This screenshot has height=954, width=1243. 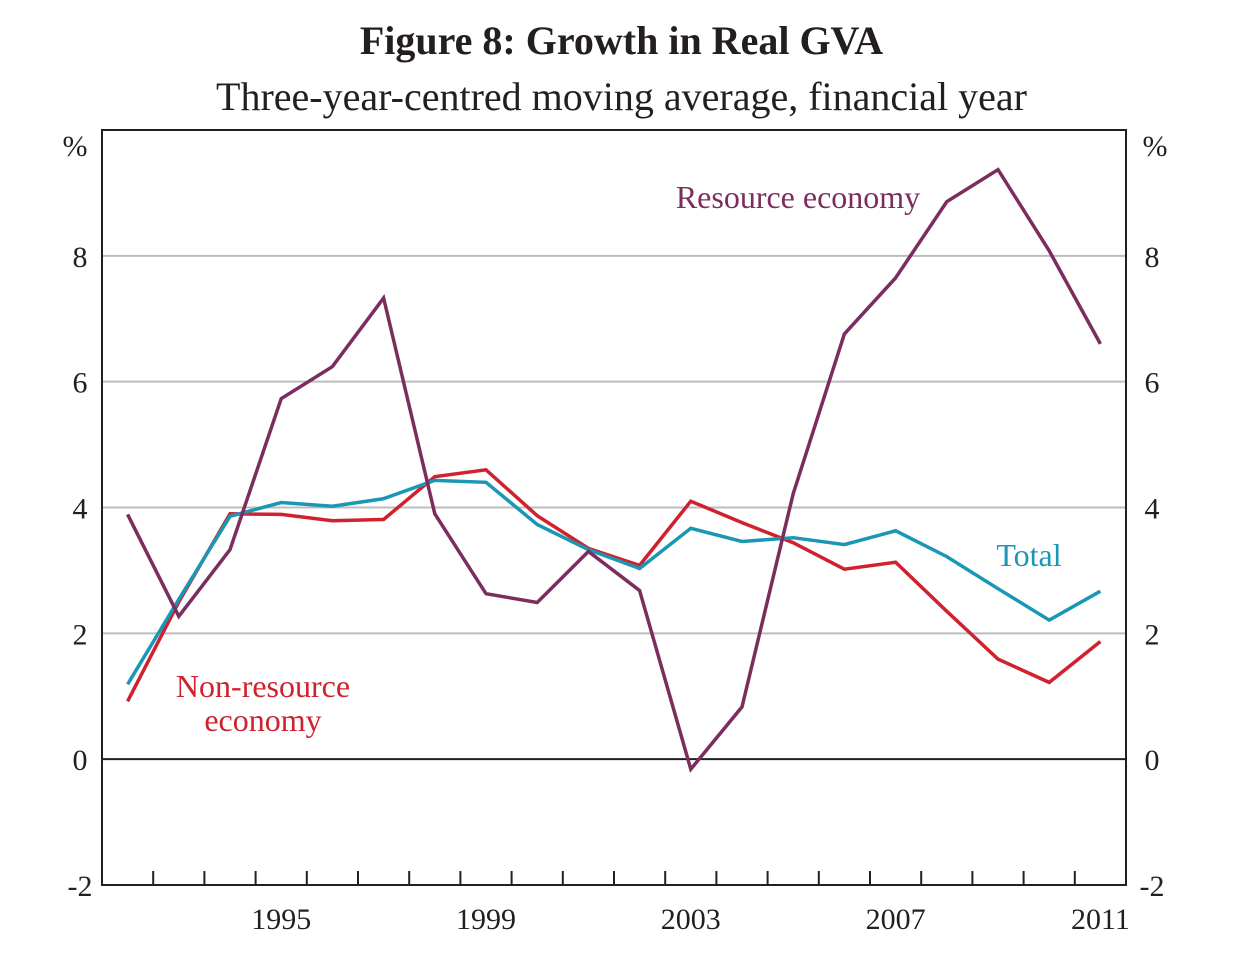 I want to click on y-tick-label-left: 2, so click(x=80, y=634).